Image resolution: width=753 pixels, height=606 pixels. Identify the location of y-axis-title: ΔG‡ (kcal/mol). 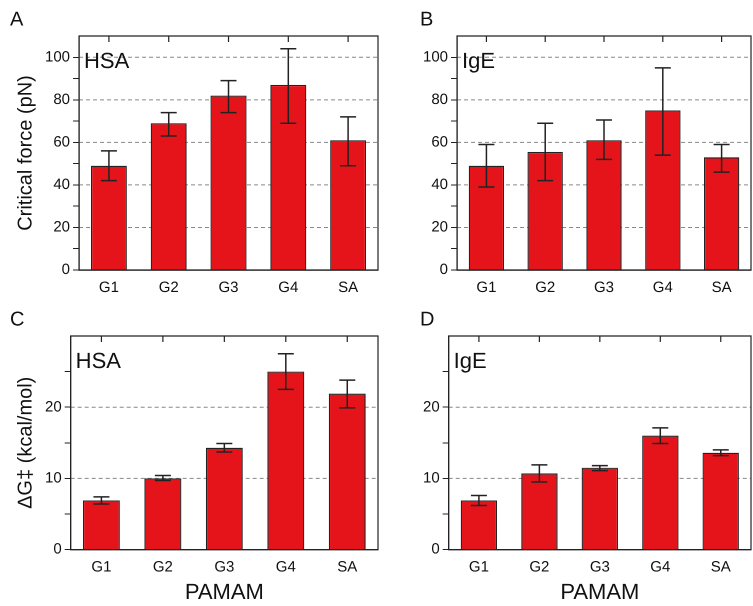
(25, 442).